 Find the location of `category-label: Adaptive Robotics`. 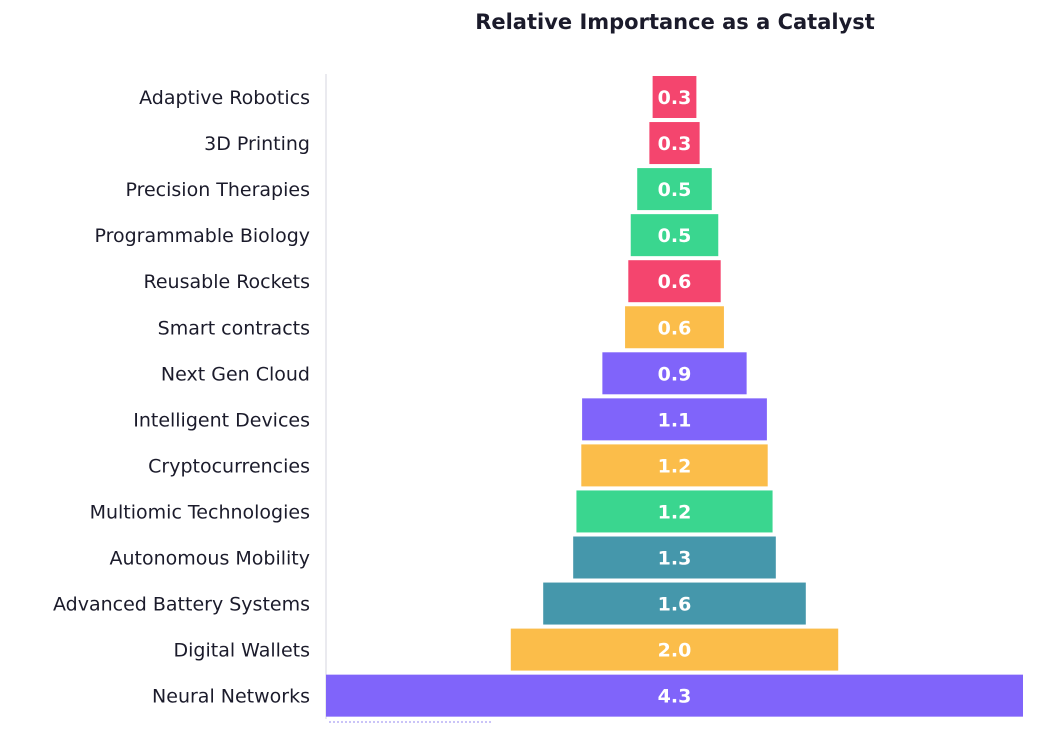

category-label: Adaptive Robotics is located at coordinates (224, 98).